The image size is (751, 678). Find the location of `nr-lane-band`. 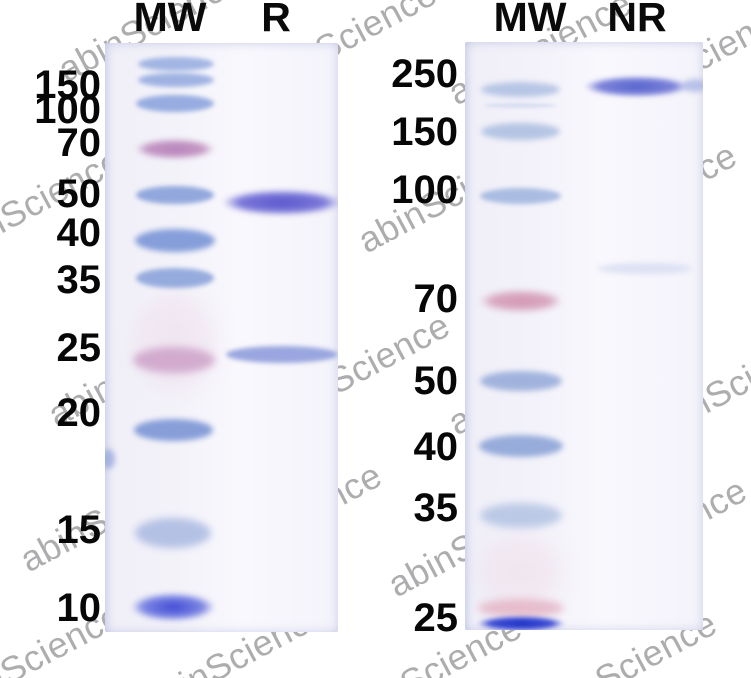

nr-lane-band is located at coordinates (637, 86).